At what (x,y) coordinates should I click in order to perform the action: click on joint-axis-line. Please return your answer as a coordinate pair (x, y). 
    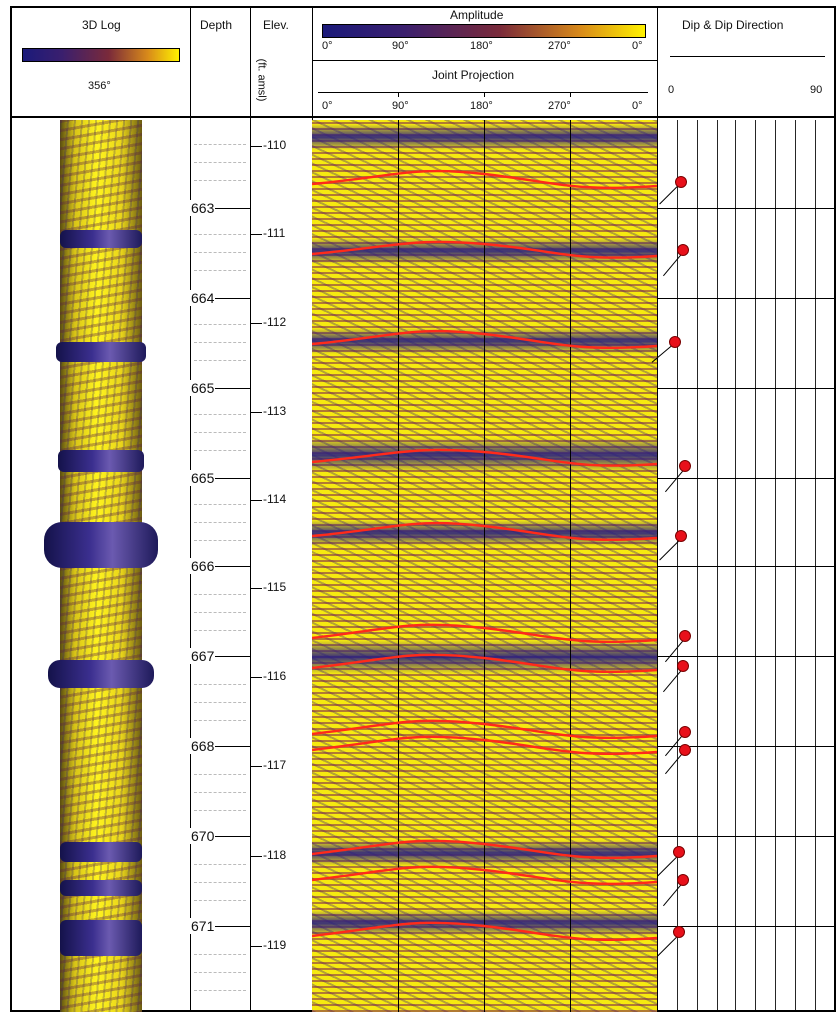
    Looking at the image, I should click on (483, 92).